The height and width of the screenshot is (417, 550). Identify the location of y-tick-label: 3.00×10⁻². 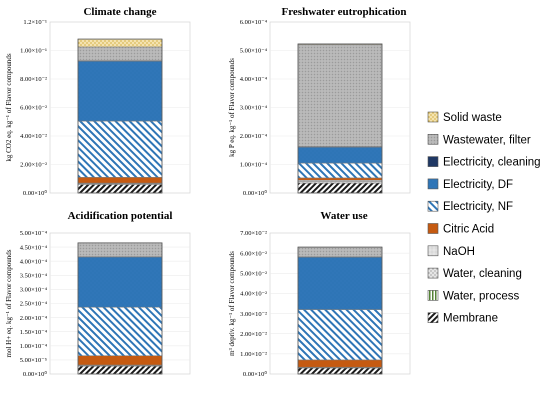
(253, 314).